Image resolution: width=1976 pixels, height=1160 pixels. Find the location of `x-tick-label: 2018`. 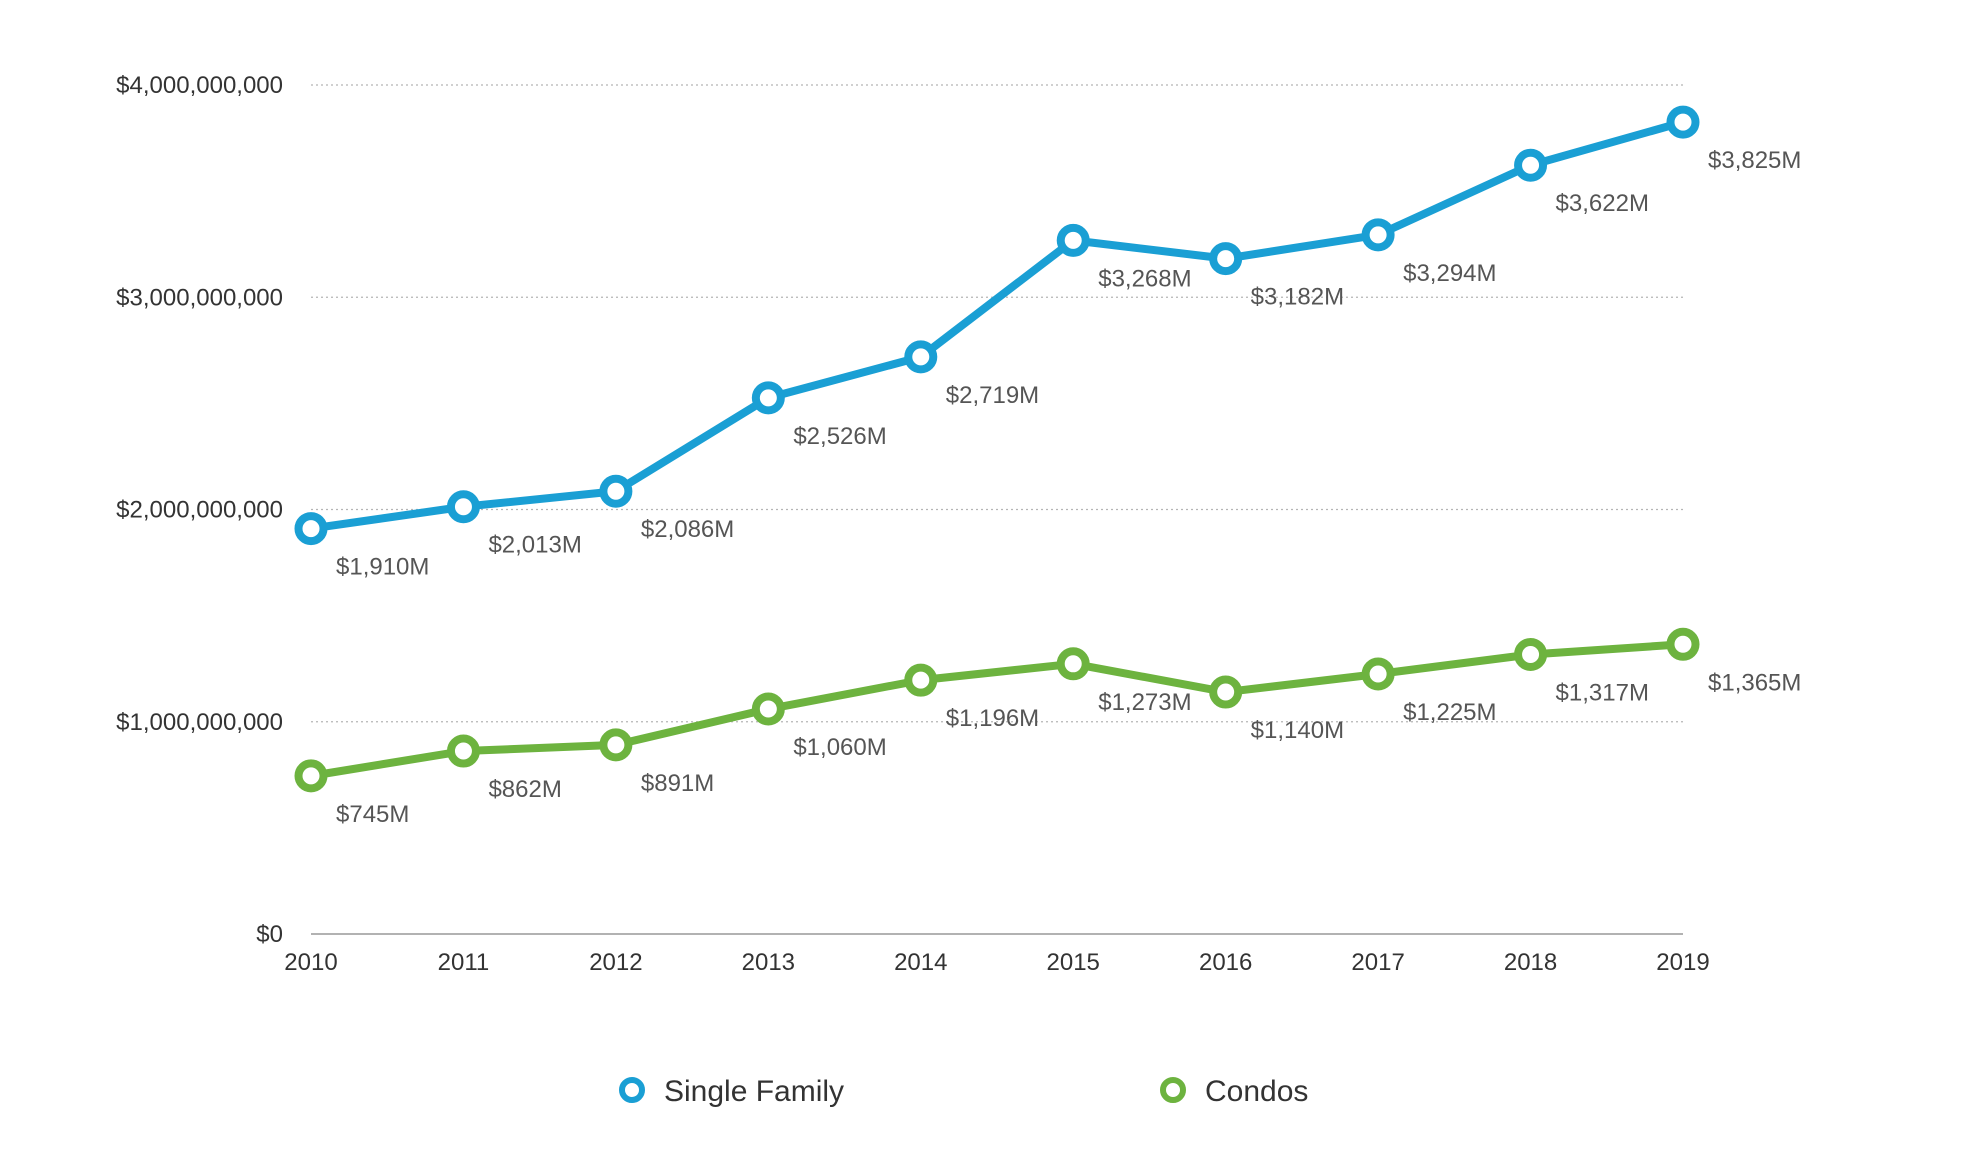

x-tick-label: 2018 is located at coordinates (1530, 962).